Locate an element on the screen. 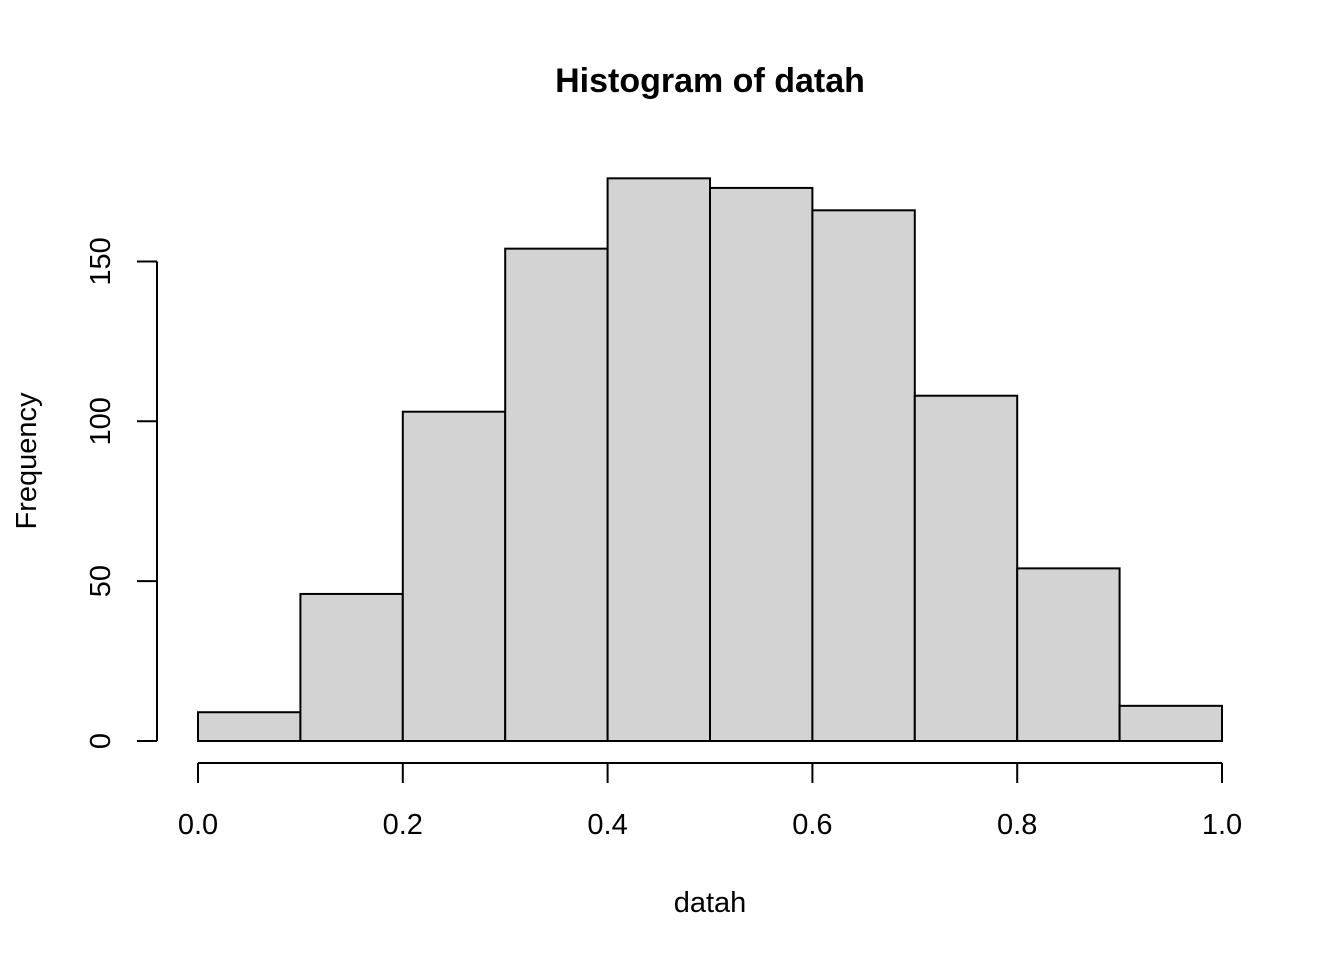 Image resolution: width=1344 pixels, height=960 pixels. y-tick-label: 100 is located at coordinates (101, 421).